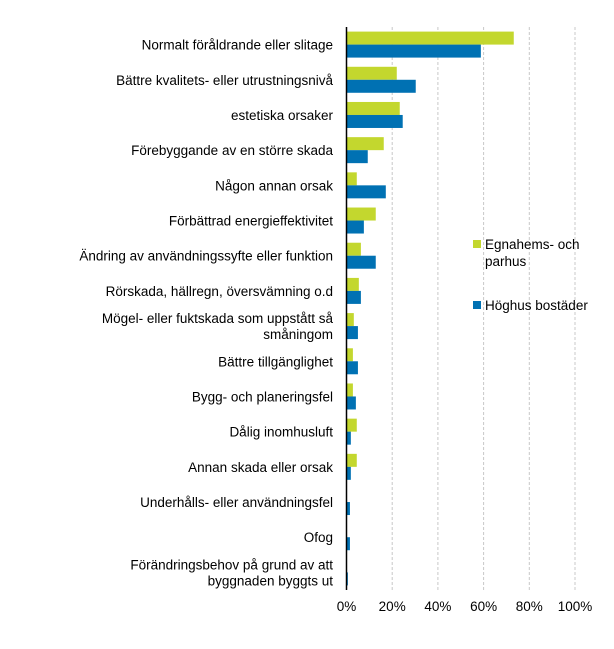  What do you see at coordinates (224, 80) in the screenshot?
I see `category-label: Bättre kvalitets- eller utrustningsnivå` at bounding box center [224, 80].